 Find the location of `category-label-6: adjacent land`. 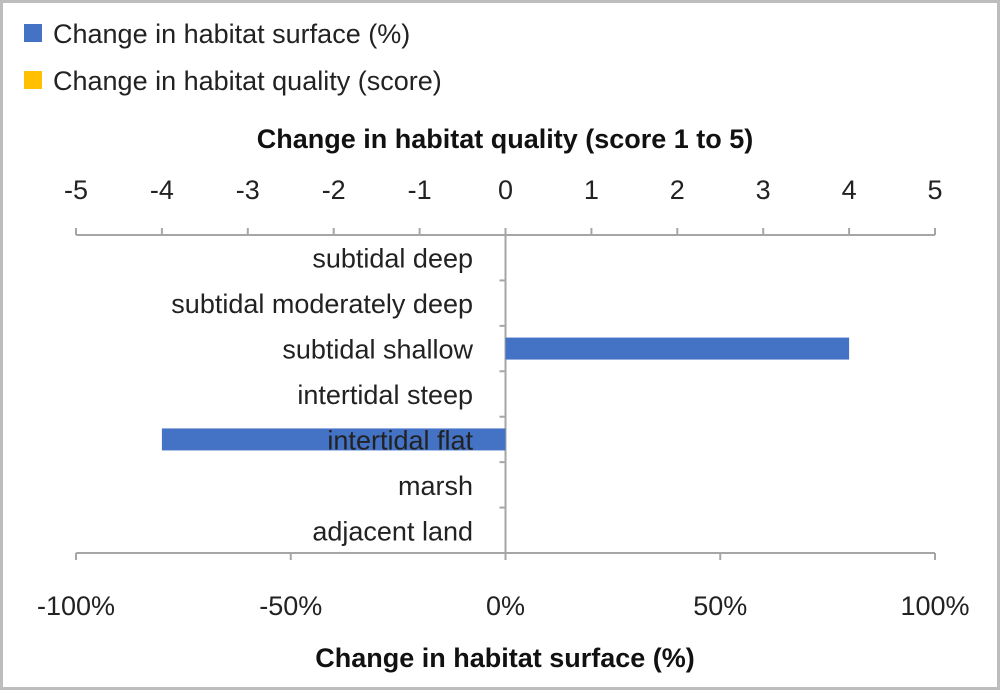

category-label-6: adjacent land is located at coordinates (392, 531).